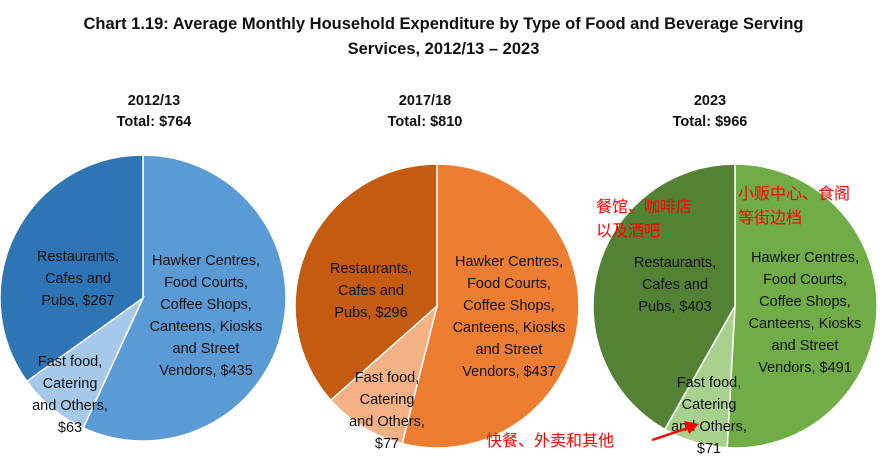  What do you see at coordinates (691, 427) in the screenshot?
I see `annotation-arrow-head` at bounding box center [691, 427].